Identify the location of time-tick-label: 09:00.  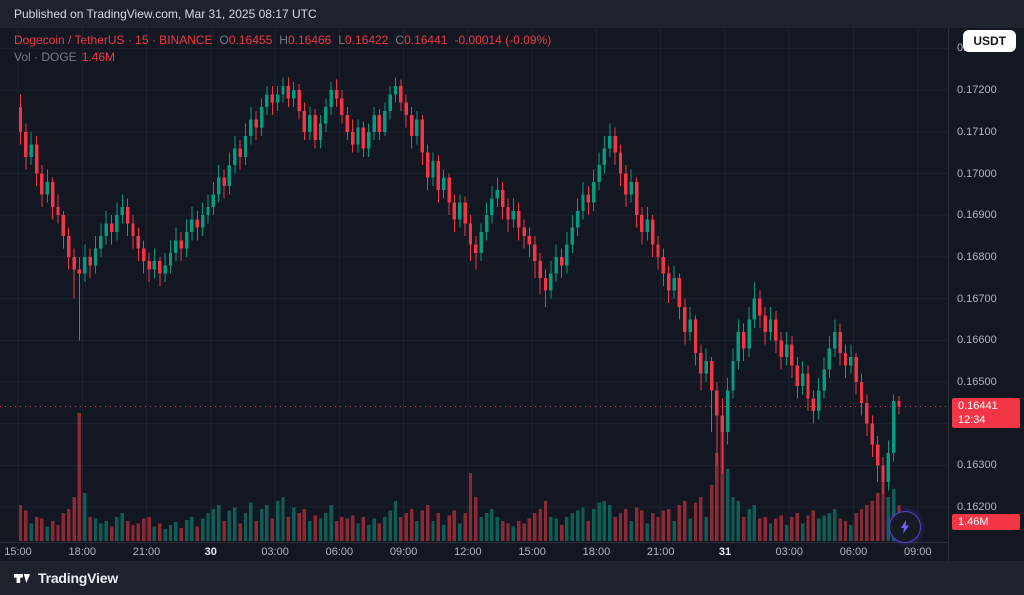
(403, 552).